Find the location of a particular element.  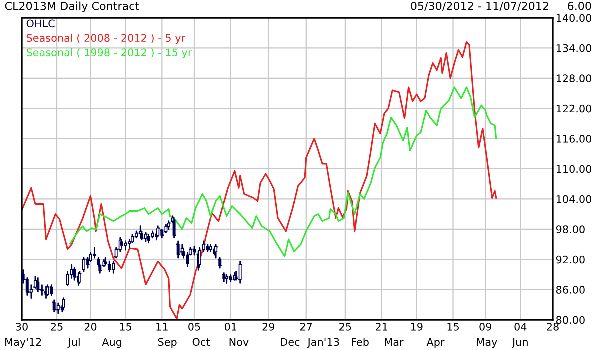

x2-tick-label: Sep is located at coordinates (167, 343).